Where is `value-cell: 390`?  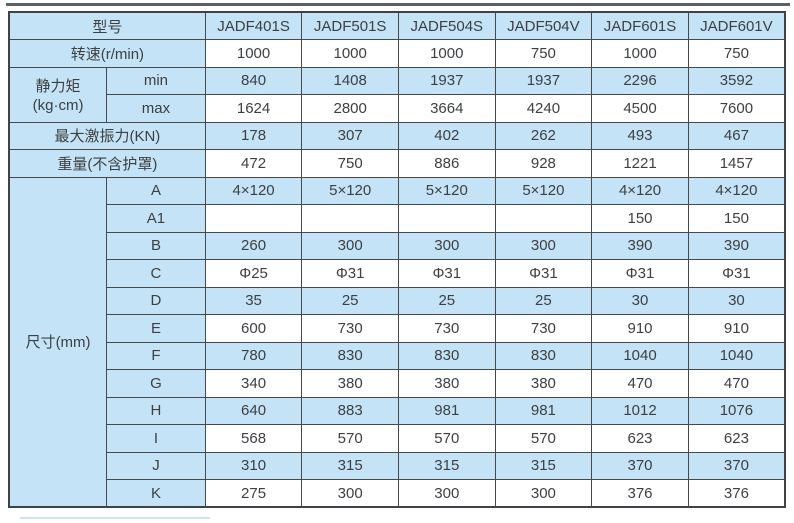
value-cell: 390 is located at coordinates (736, 245).